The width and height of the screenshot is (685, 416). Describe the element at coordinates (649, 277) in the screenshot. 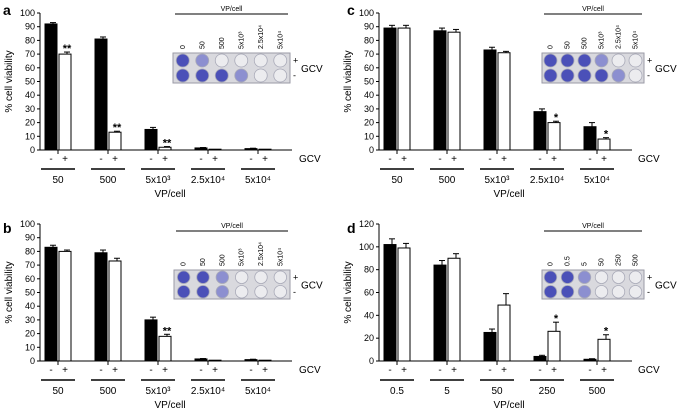

I see `inset-row-mark-d: +` at that location.